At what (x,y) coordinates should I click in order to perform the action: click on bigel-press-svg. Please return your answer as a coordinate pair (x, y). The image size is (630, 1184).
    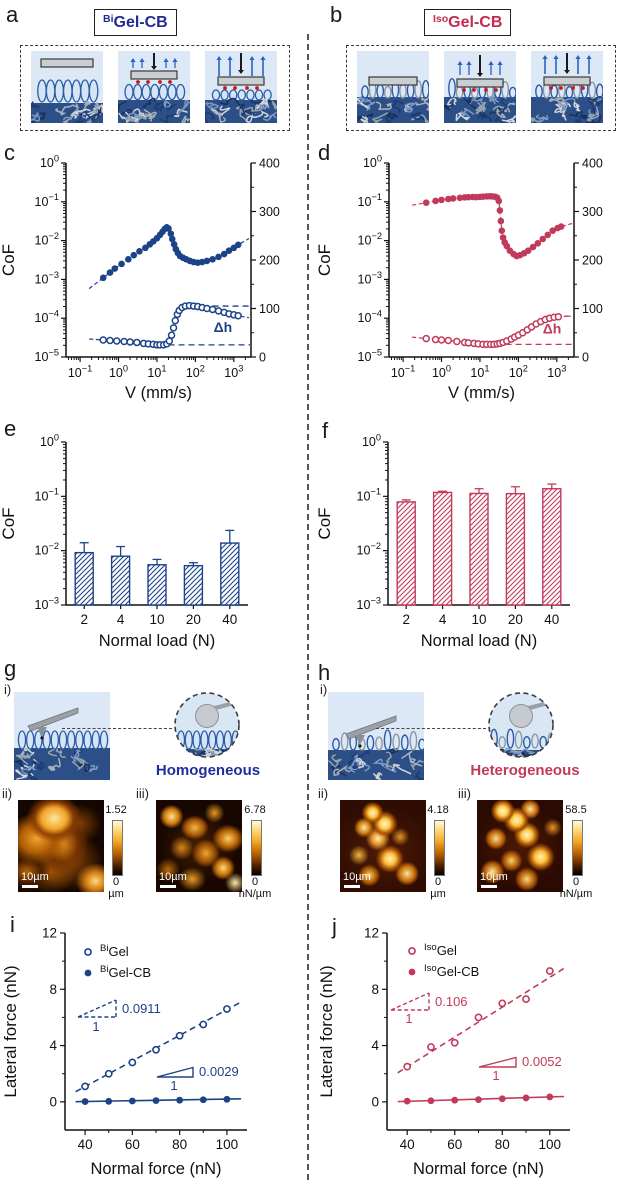
    Looking at the image, I should click on (154, 88).